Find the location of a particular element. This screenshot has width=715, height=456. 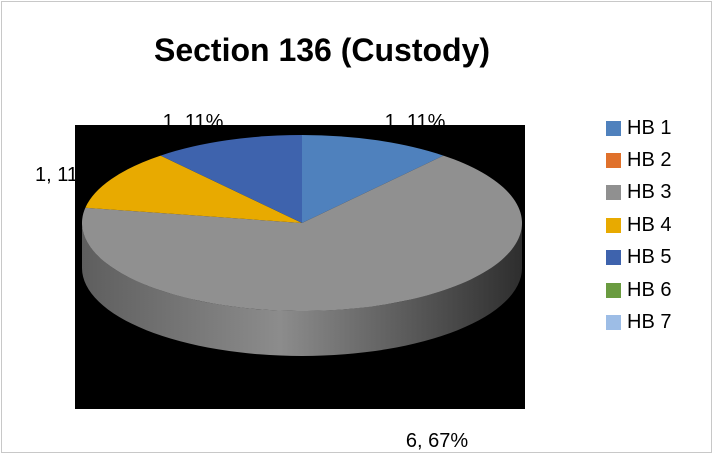

chart-title: Section 136 (Custody) is located at coordinates (322, 50).